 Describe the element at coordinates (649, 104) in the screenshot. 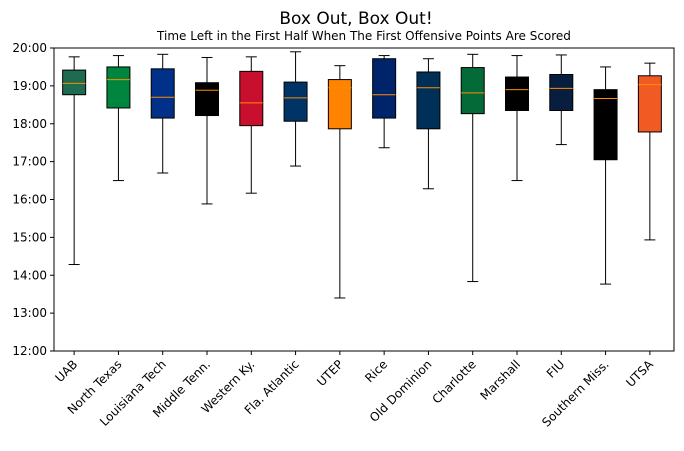

I see `box-utsa` at that location.